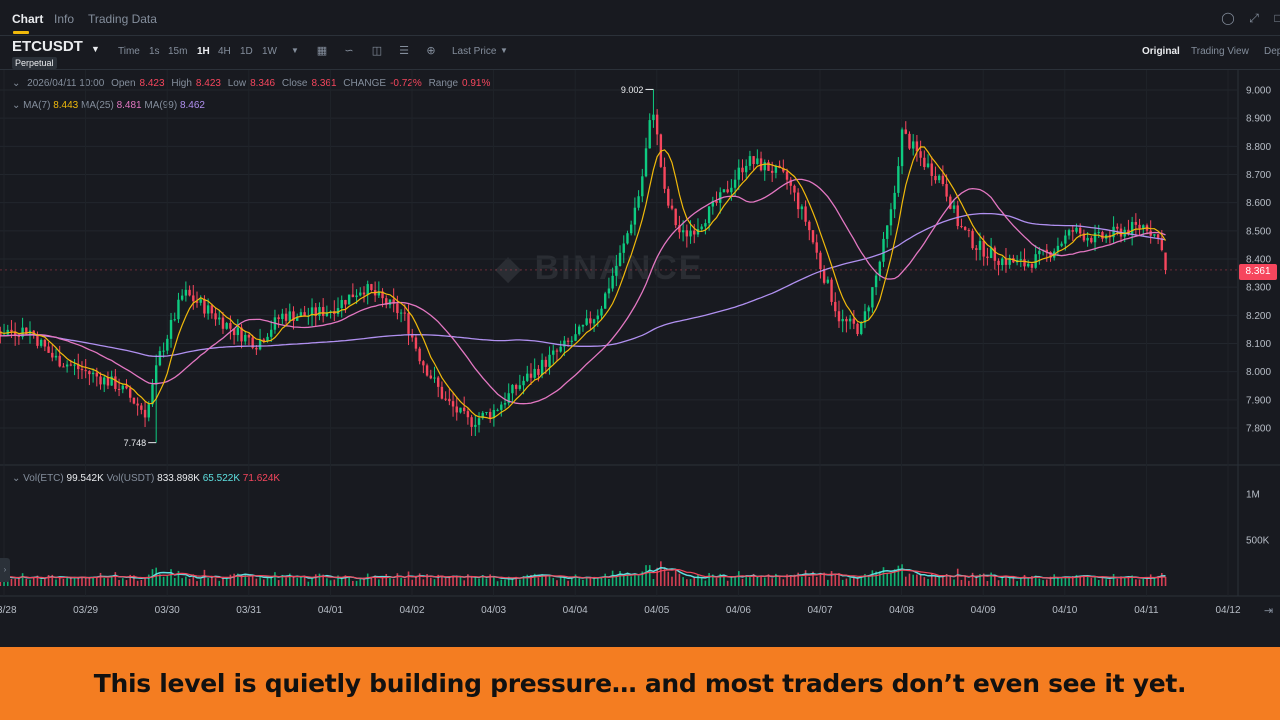 The height and width of the screenshot is (720, 1280). What do you see at coordinates (122, 19) in the screenshot?
I see `tab-trading-data: Trading Data` at bounding box center [122, 19].